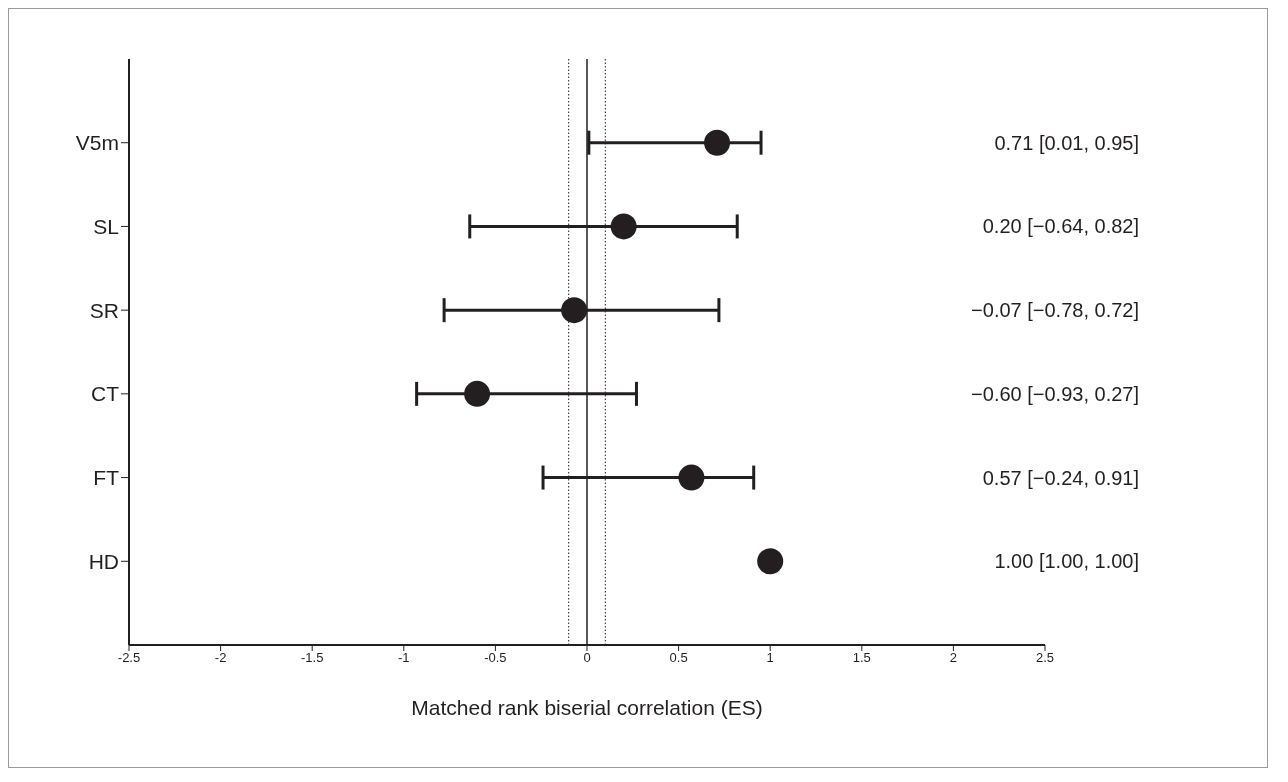 This screenshot has width=1288, height=782. What do you see at coordinates (129, 658) in the screenshot?
I see `x-tick-label: -2.5` at bounding box center [129, 658].